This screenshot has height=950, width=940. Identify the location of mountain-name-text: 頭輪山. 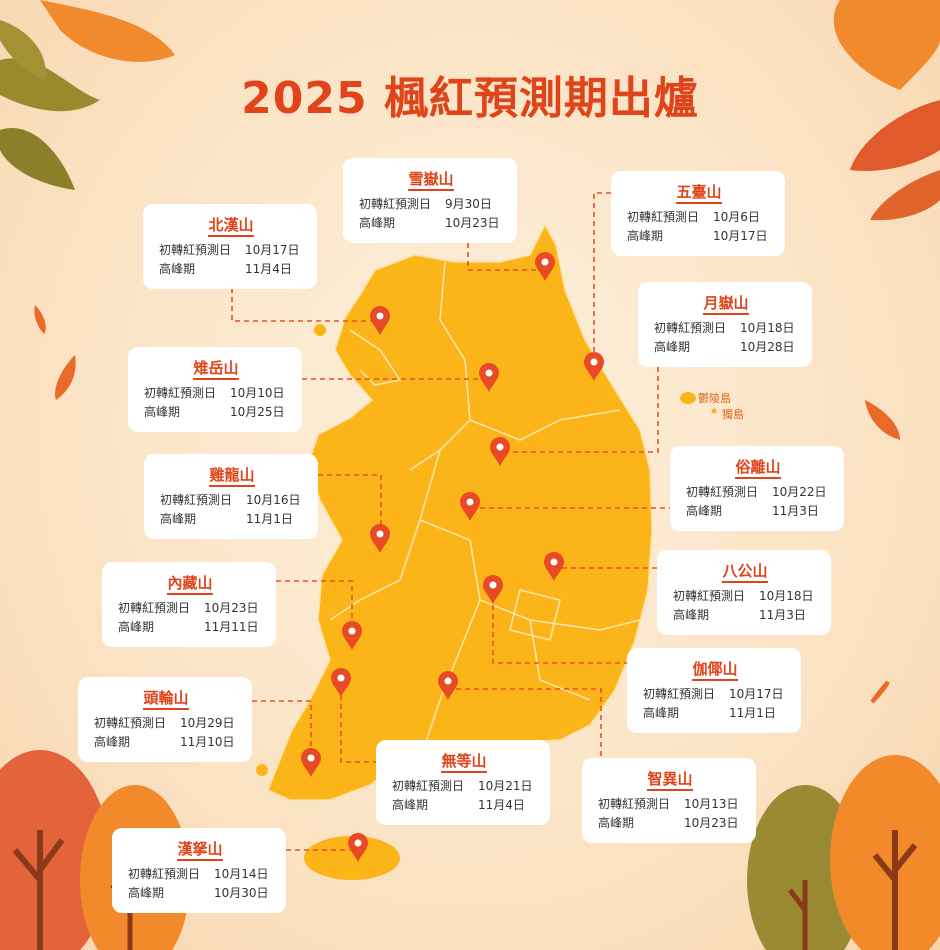
(166, 699).